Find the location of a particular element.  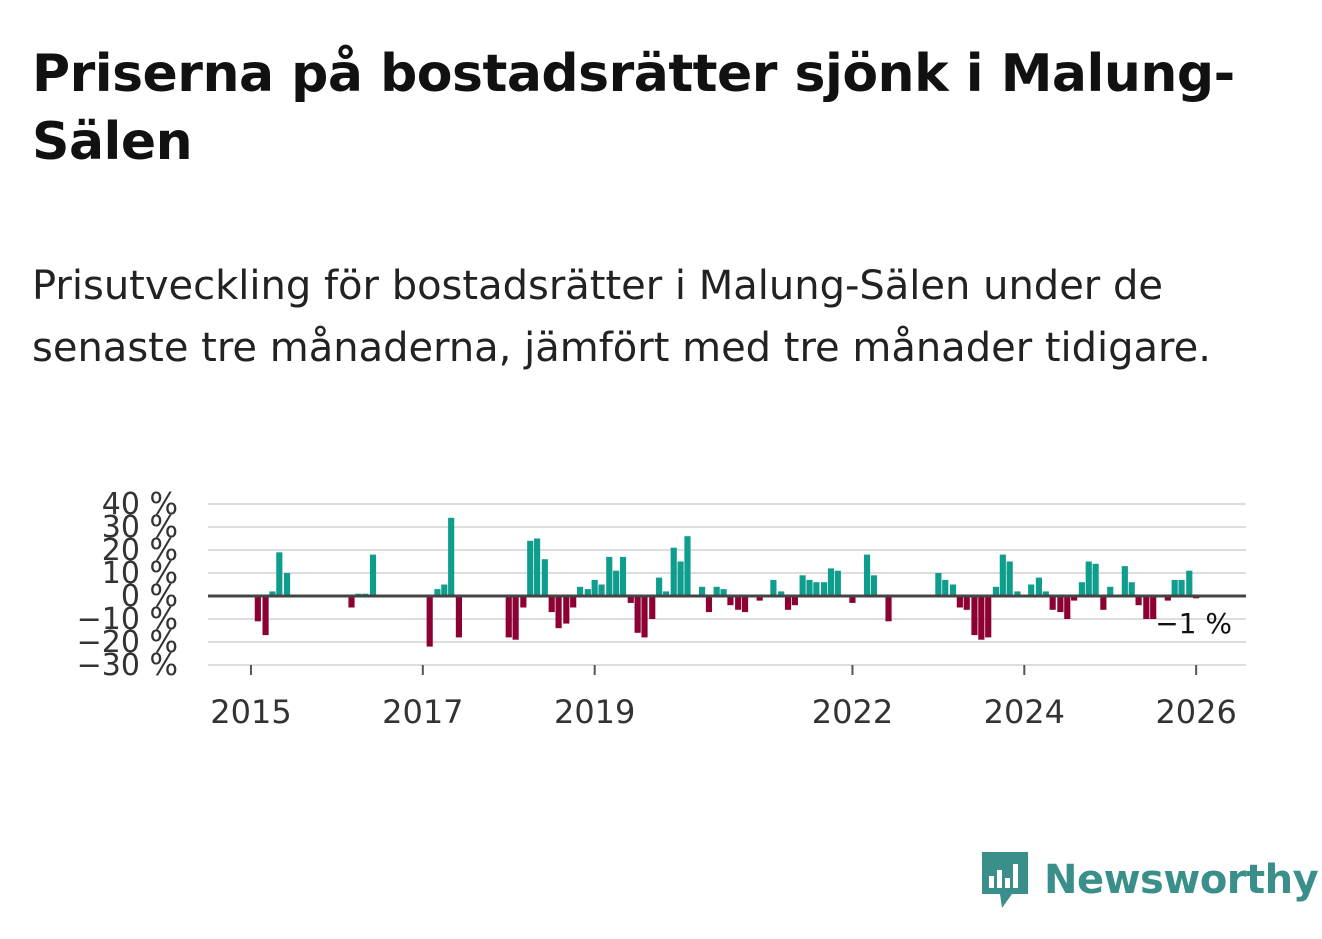

y-tick-label: −10 % is located at coordinates (127, 619).